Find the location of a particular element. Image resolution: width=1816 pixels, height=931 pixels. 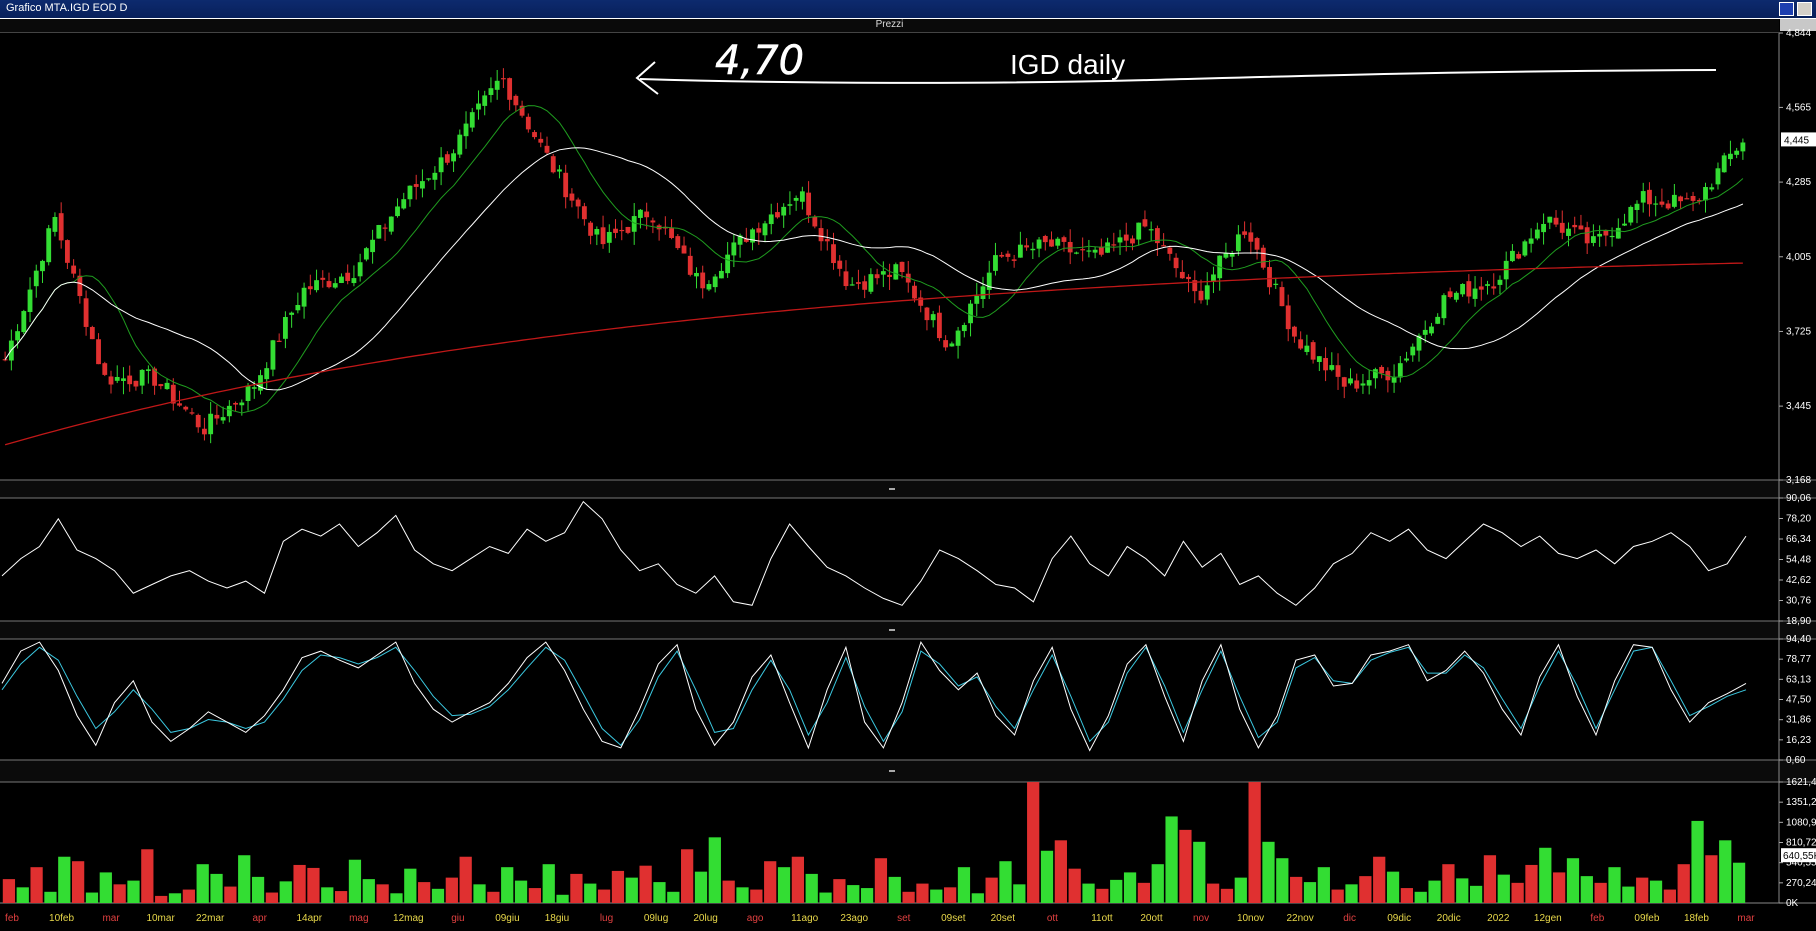

pane-scroll-control is located at coordinates (1798, 25).